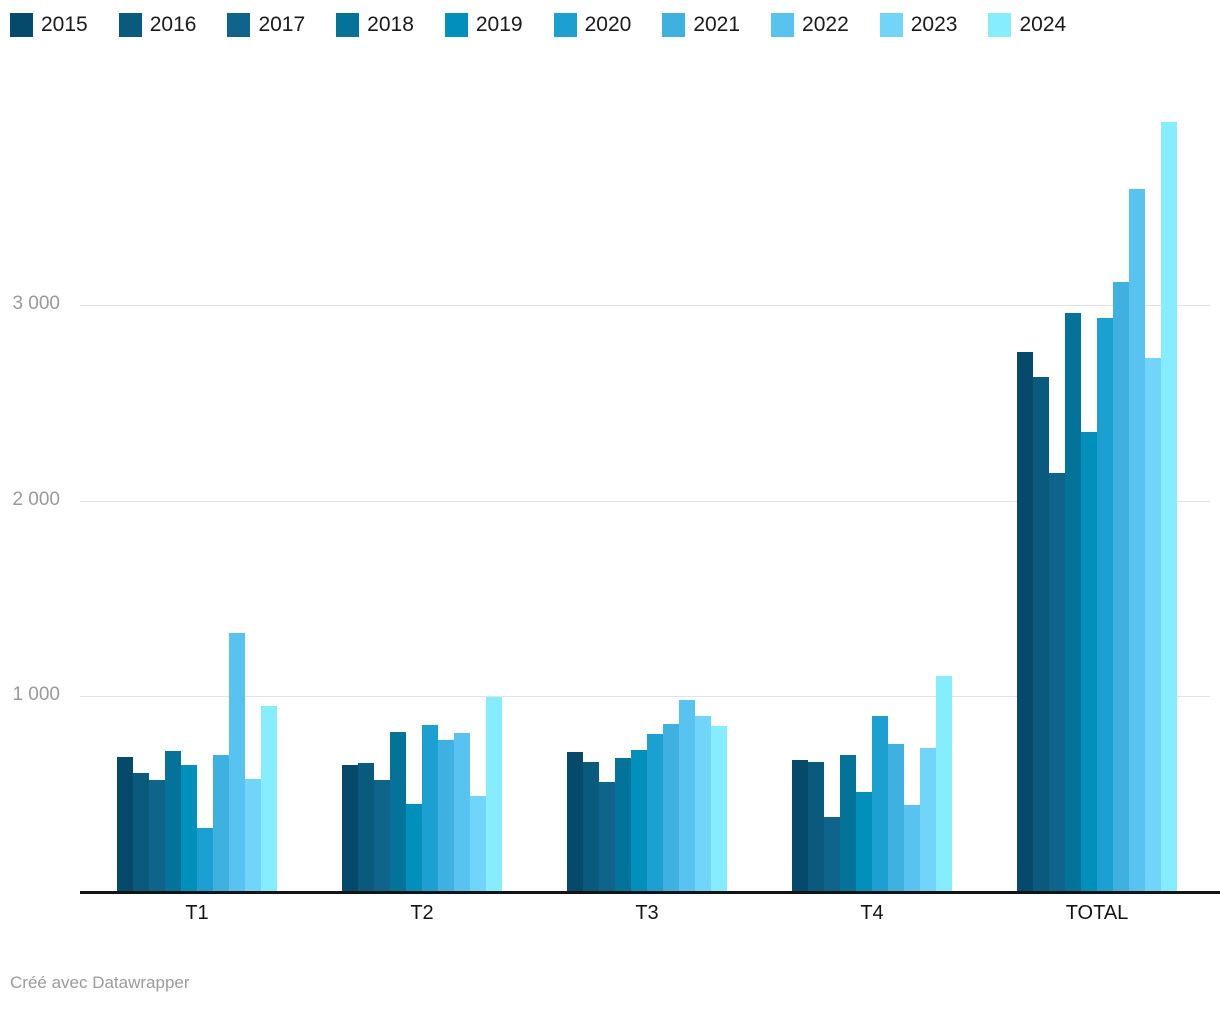  What do you see at coordinates (422, 496) in the screenshot?
I see `bar-group-T2` at bounding box center [422, 496].